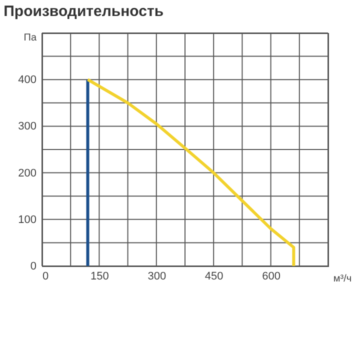 The width and height of the screenshot is (356, 356). Describe the element at coordinates (33, 266) in the screenshot. I see `y-tick-label: 0` at that location.